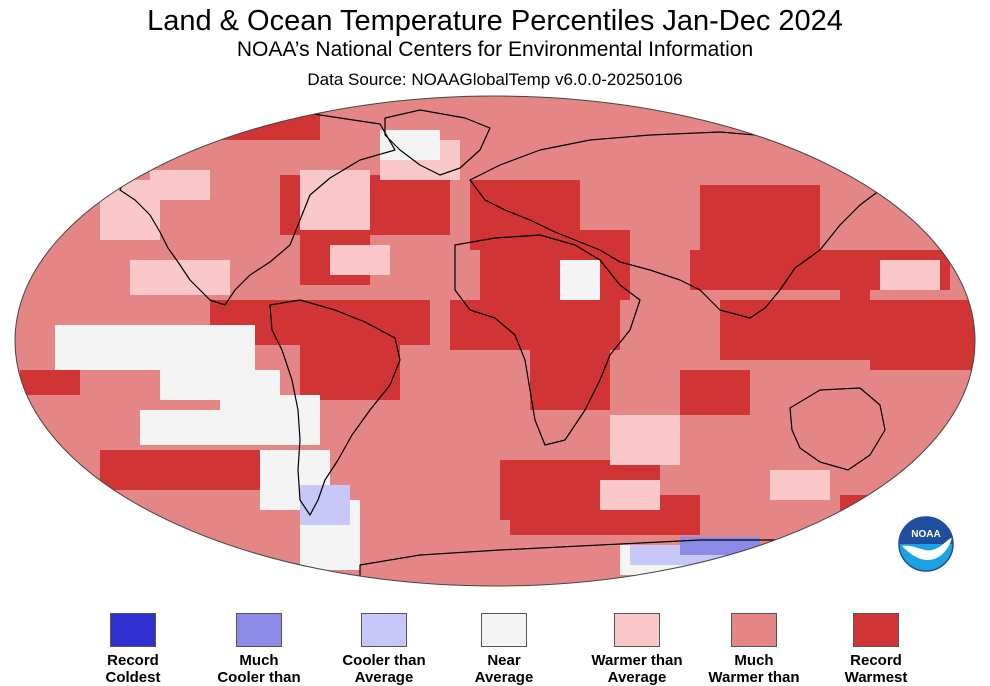  Describe the element at coordinates (133, 649) in the screenshot. I see `legend-record-coldest: Record Coldest` at that location.